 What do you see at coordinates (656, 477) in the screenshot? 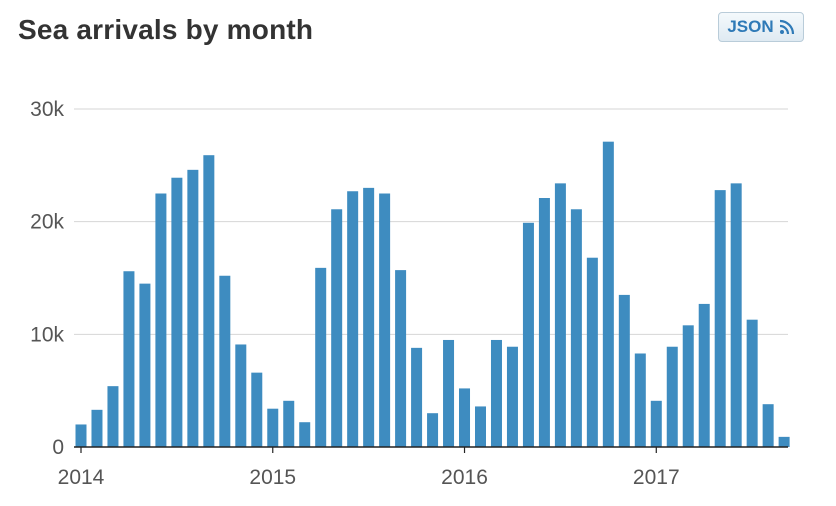
I see `x-tick-label: 2017` at bounding box center [656, 477].